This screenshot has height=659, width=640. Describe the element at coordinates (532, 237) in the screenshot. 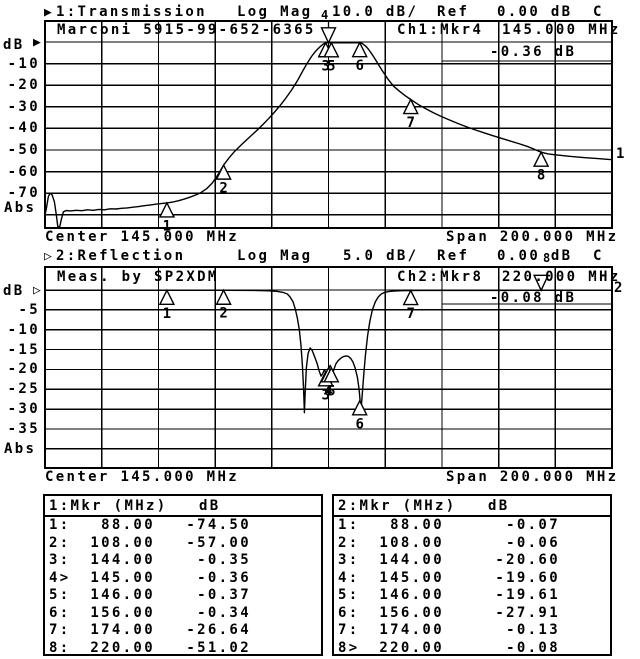

I see `ch1-span-label: Span 200.000 MHz` at that location.